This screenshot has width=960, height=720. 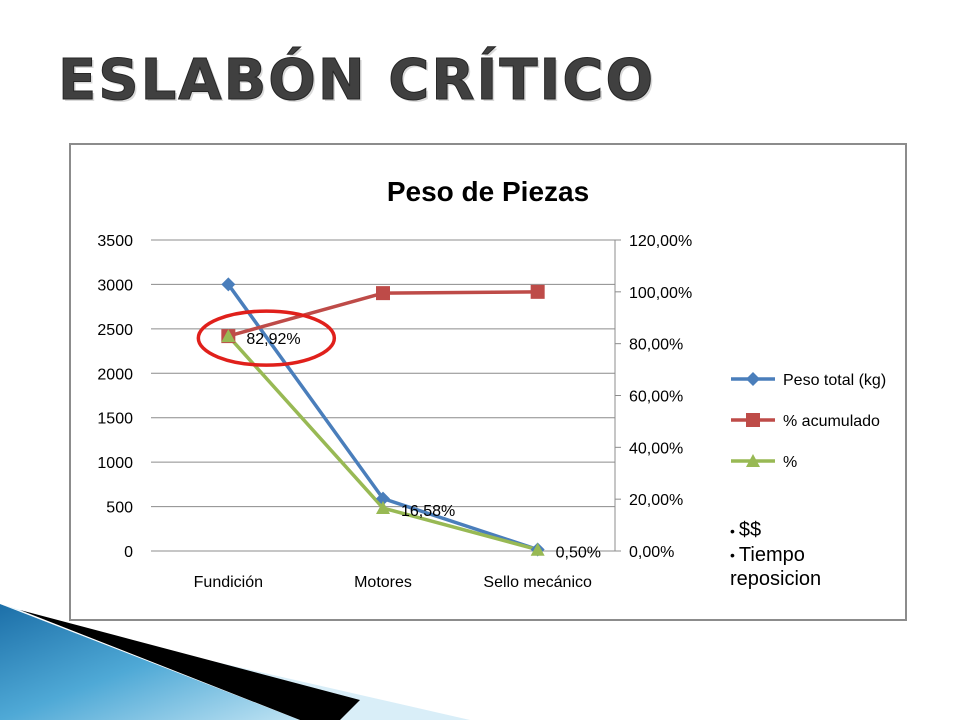 What do you see at coordinates (660, 293) in the screenshot?
I see `y-right-tick-label: 100,00%` at bounding box center [660, 293].